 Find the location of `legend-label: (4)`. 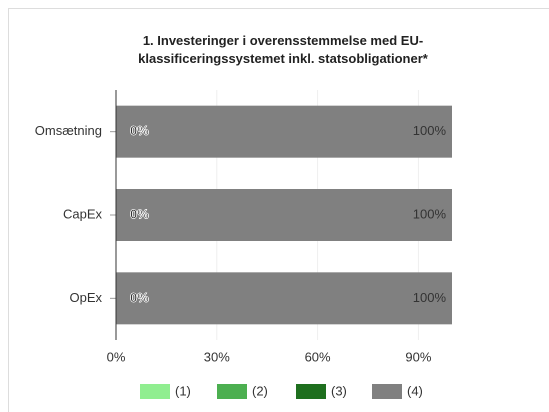

legend-label: (4) is located at coordinates (415, 390).